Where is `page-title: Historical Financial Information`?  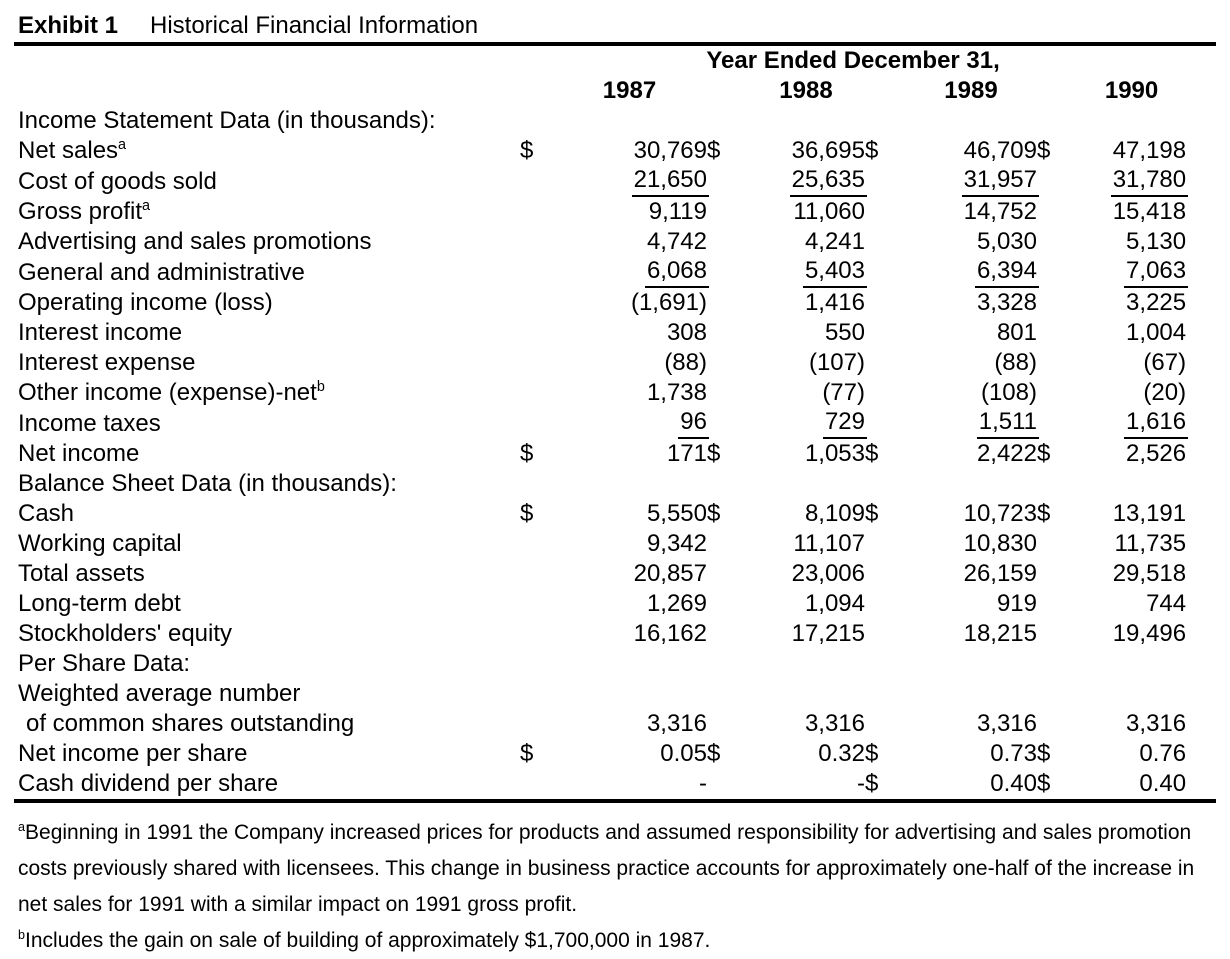 page-title: Historical Financial Information is located at coordinates (314, 25).